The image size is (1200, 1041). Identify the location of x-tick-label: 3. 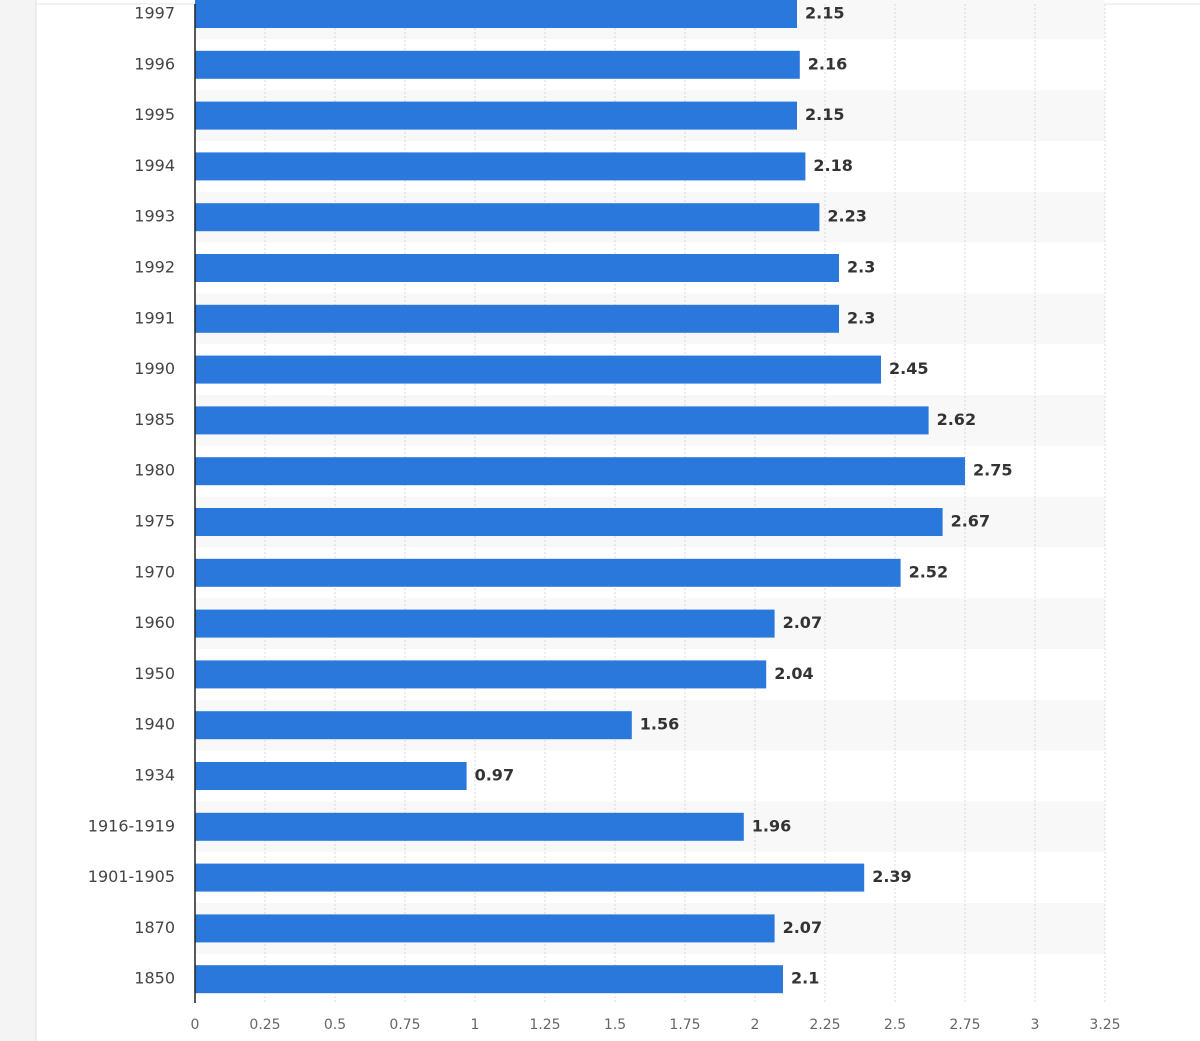
(1035, 1025).